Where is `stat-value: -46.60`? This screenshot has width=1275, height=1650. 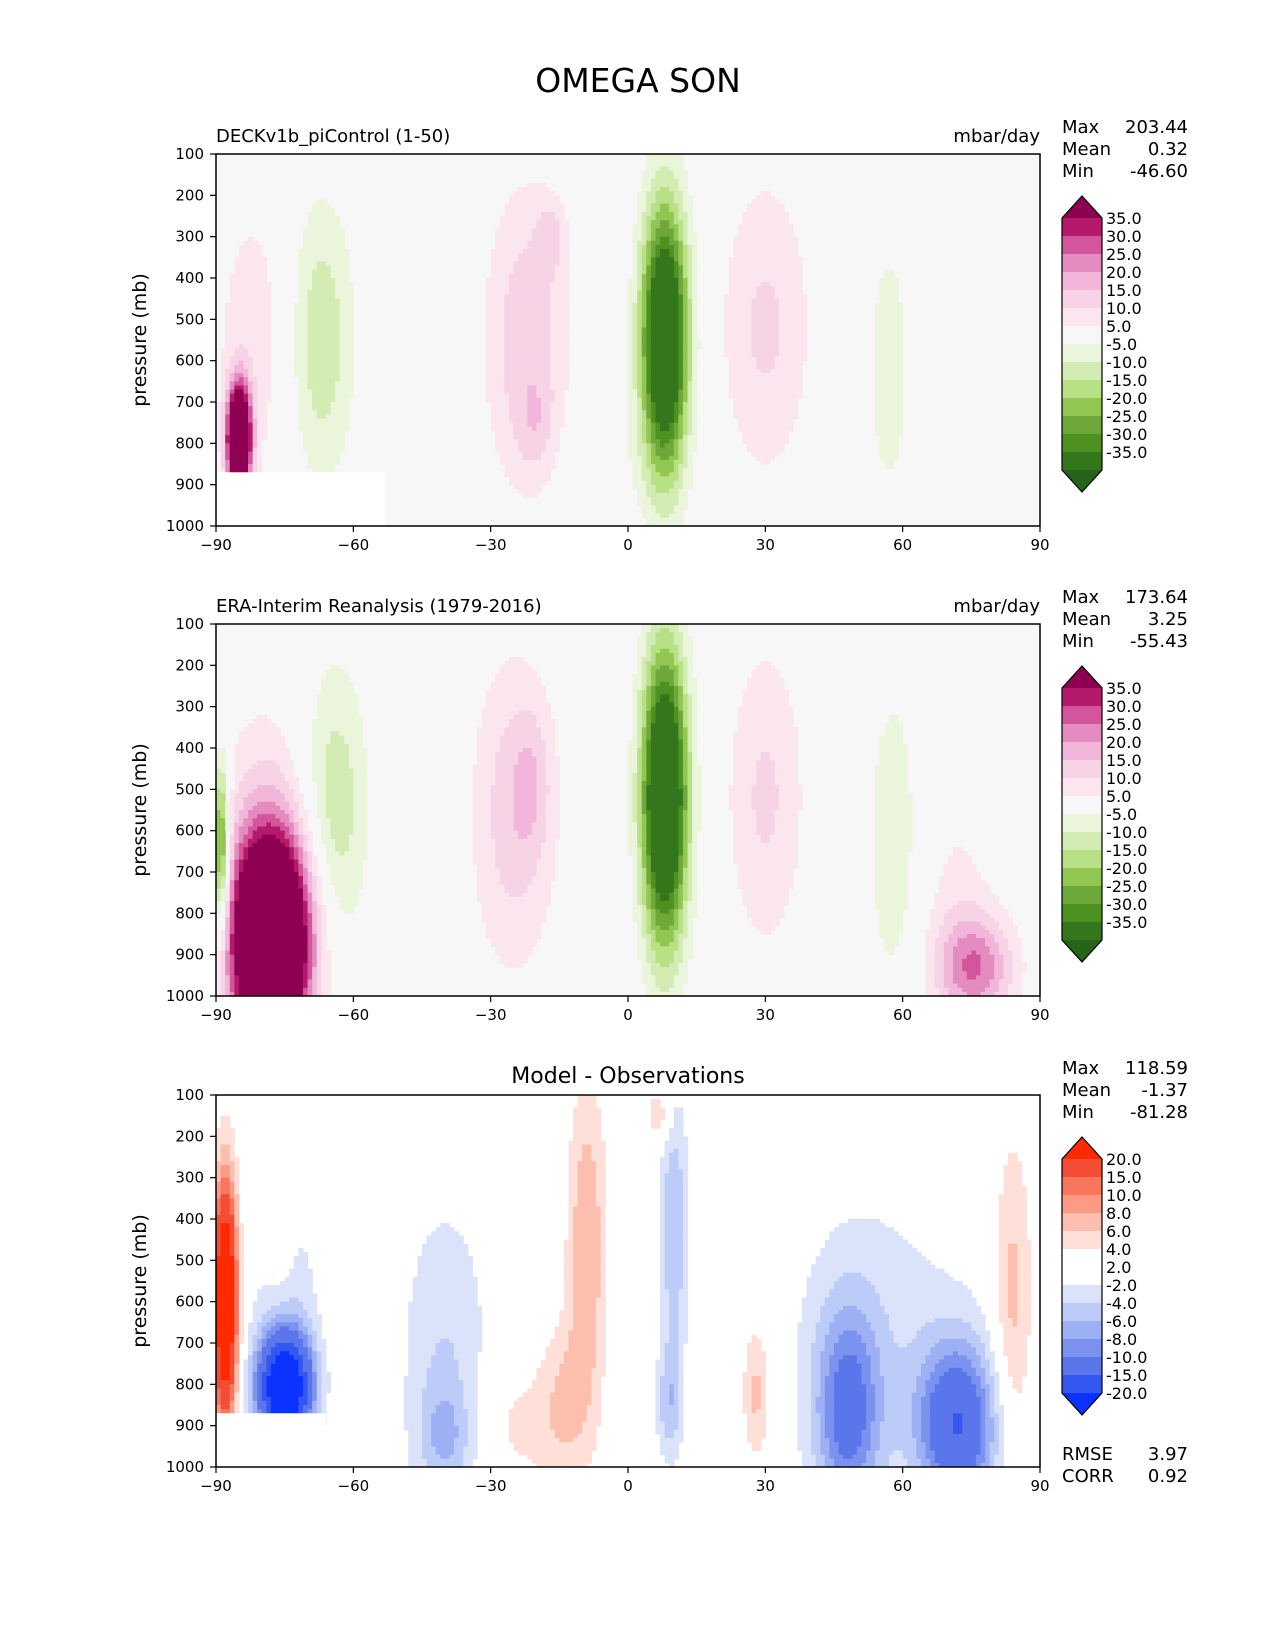 stat-value: -46.60 is located at coordinates (1159, 171).